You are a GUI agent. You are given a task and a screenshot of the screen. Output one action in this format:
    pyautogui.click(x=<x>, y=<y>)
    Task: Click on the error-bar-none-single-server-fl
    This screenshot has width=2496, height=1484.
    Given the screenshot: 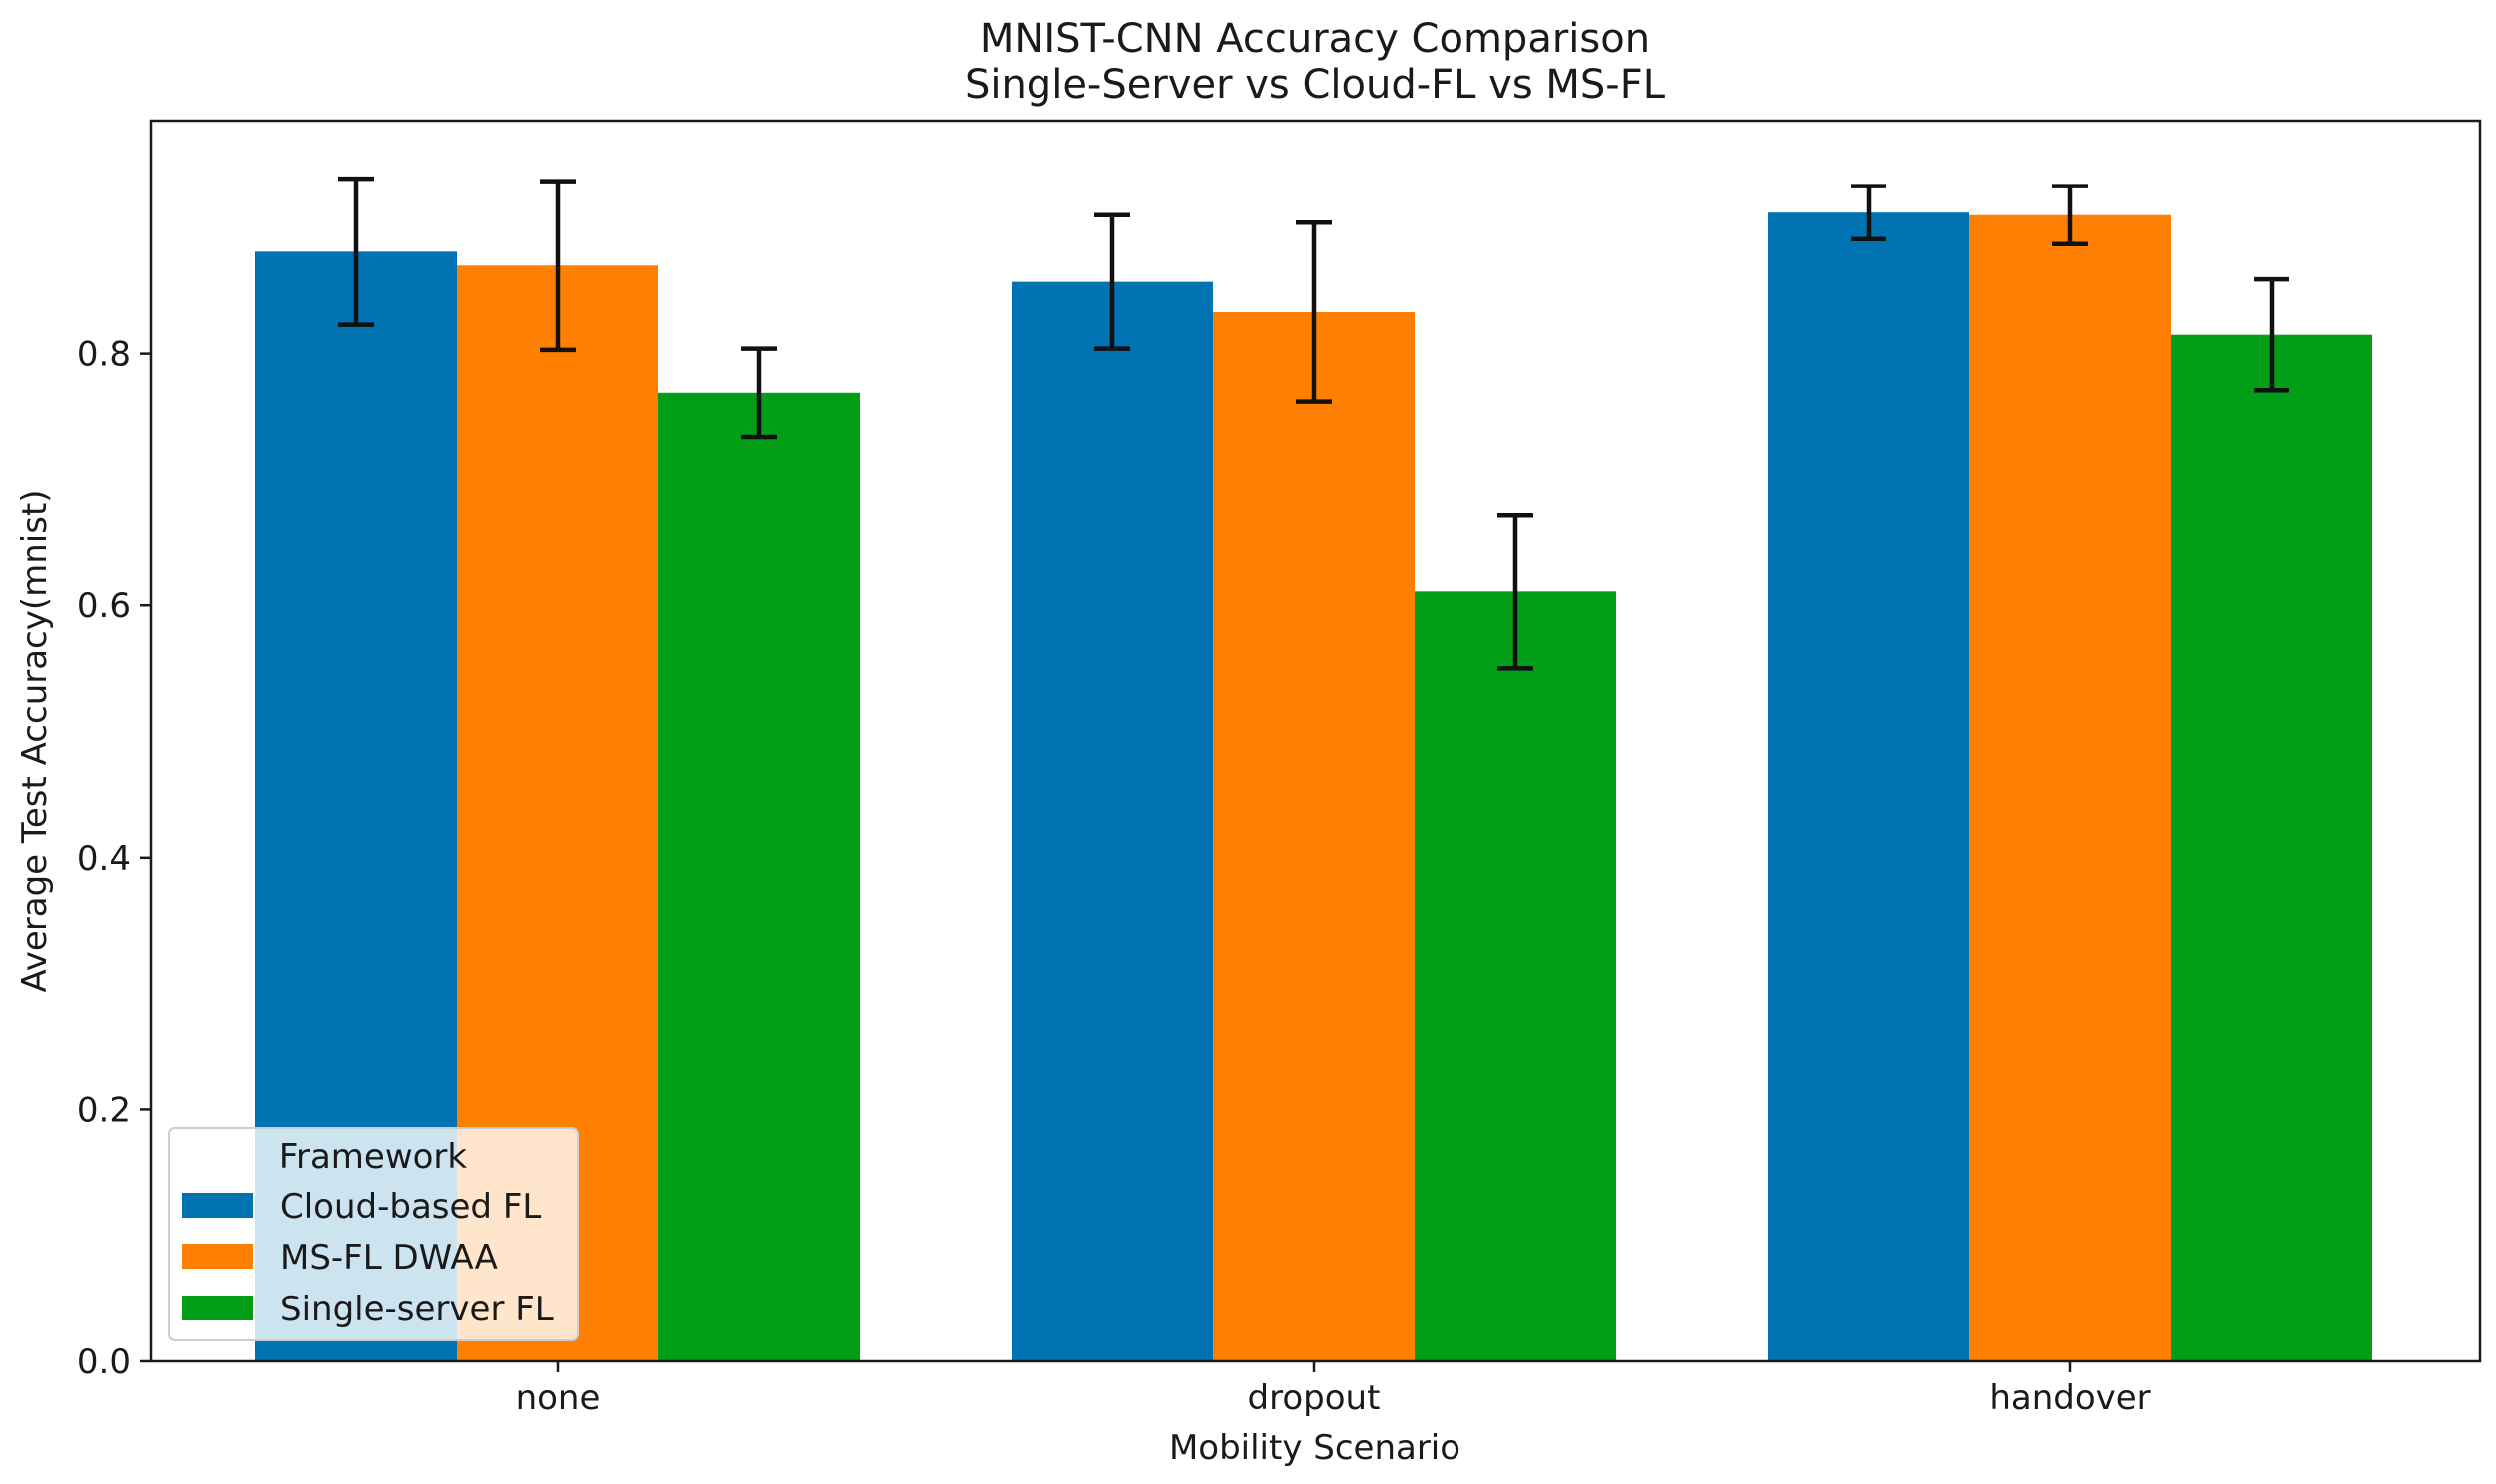 What is the action you would take?
    pyautogui.click(x=759, y=393)
    